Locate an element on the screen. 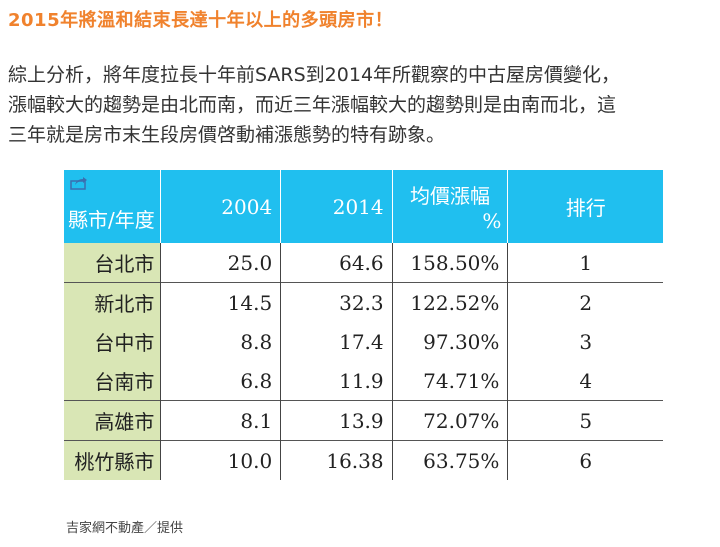  table-row: 桃竹縣市 10.0 16.38 63.75% 6 is located at coordinates (363, 460).